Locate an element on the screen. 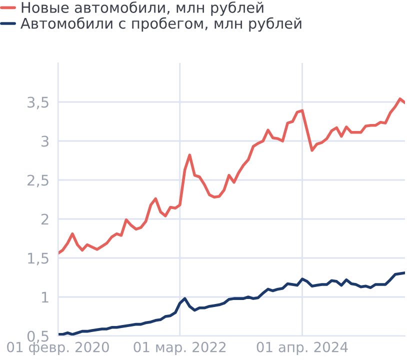 Image resolution: width=407 pixels, height=360 pixels. legend-label: Новые автомобили, млн рублей is located at coordinates (143, 8).